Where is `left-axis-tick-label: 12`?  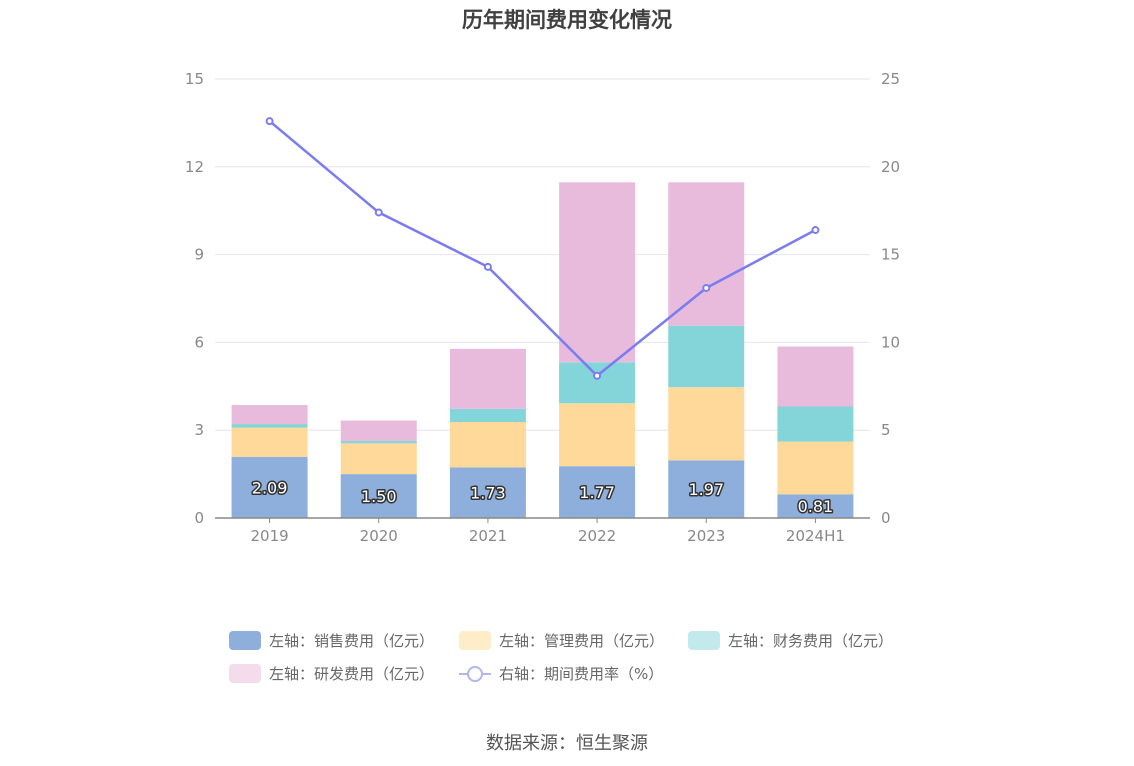 left-axis-tick-label: 12 is located at coordinates (194, 167).